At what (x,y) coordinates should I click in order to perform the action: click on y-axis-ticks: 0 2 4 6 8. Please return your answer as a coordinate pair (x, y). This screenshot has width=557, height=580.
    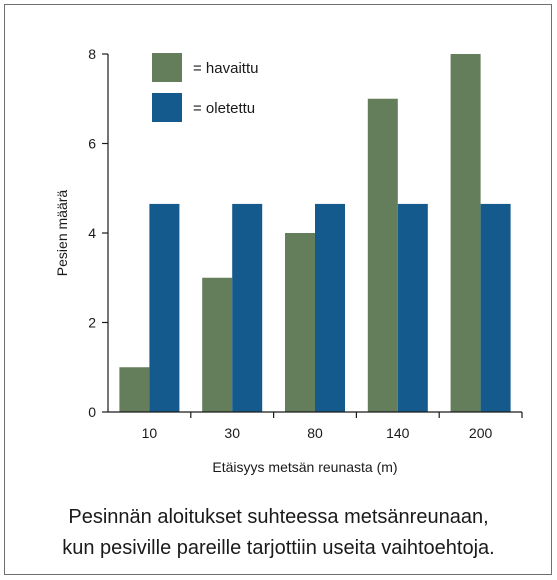
    Looking at the image, I should click on (98, 233).